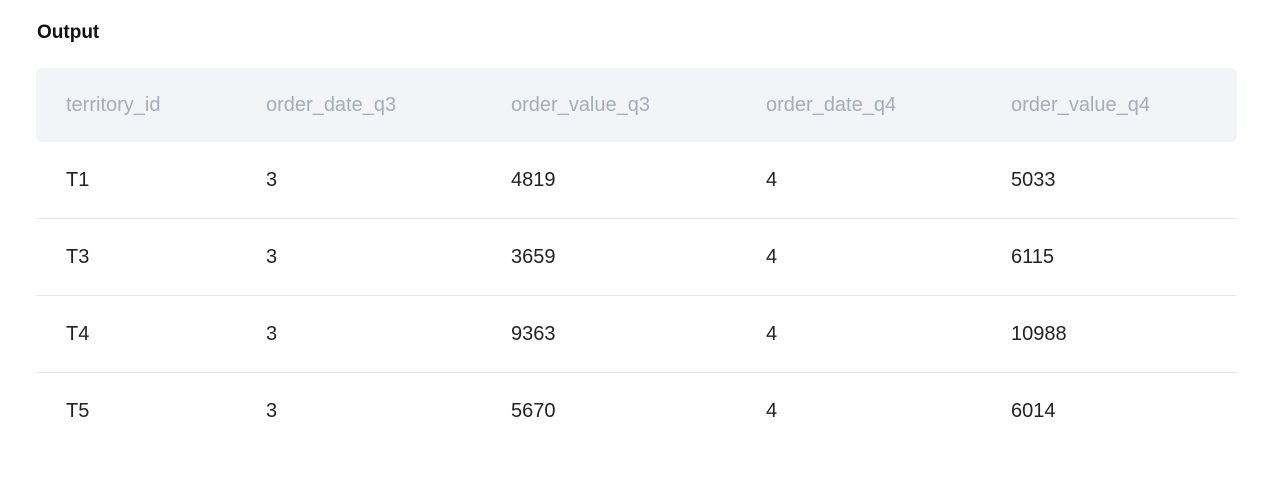 Image resolution: width=1266 pixels, height=486 pixels. Describe the element at coordinates (533, 410) in the screenshot. I see `table-cell: 5670` at that location.